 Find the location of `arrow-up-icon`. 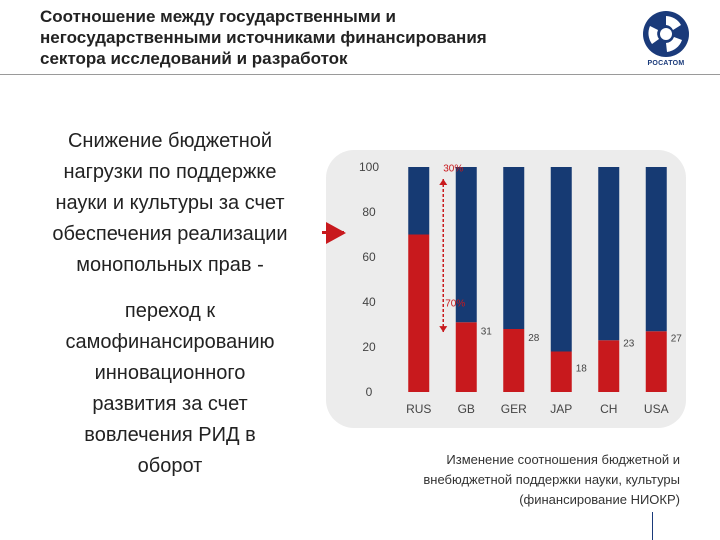

arrow-up-icon is located at coordinates (443, 182).